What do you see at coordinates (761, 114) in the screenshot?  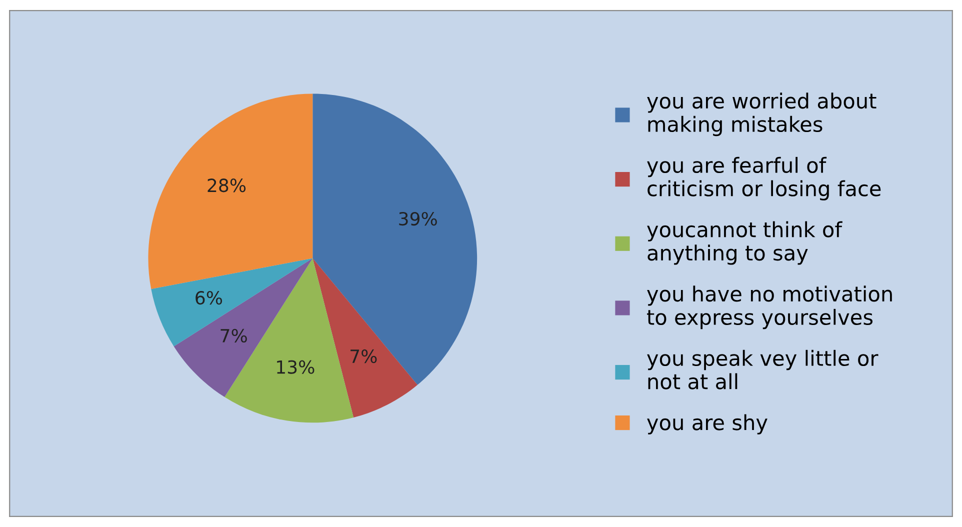 I see `legend-label: you are worried about making mistakes` at bounding box center [761, 114].